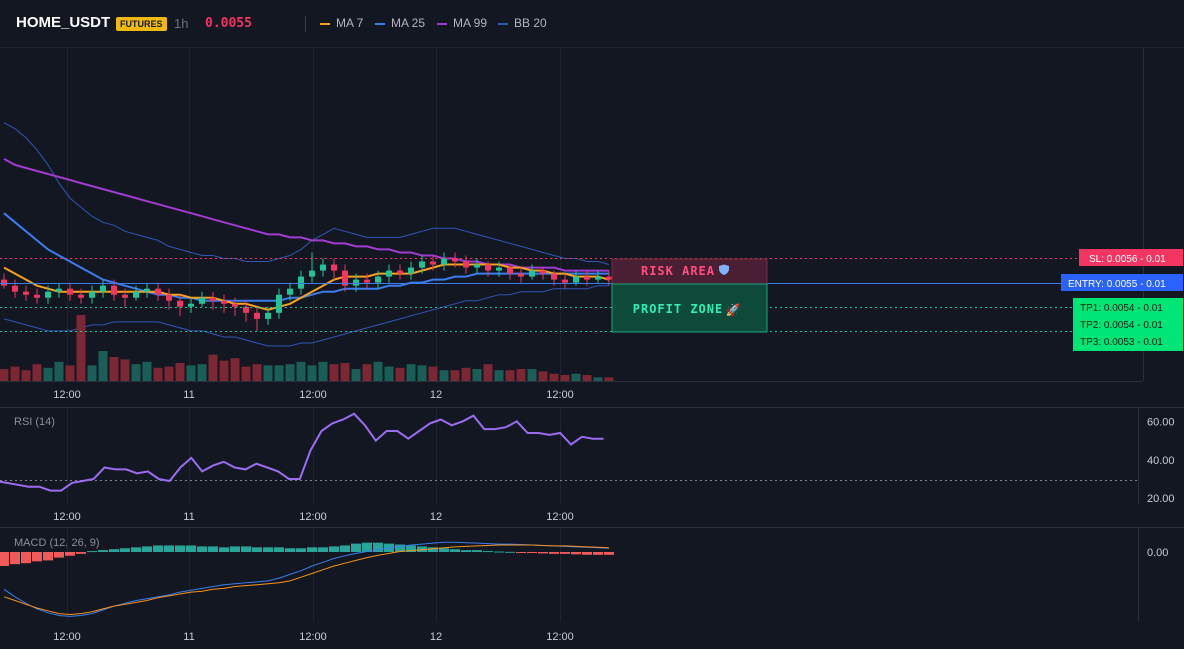 Image resolution: width=1184 pixels, height=649 pixels. What do you see at coordinates (1161, 499) in the screenshot?
I see `rsi-tick-label: 20.00` at bounding box center [1161, 499].